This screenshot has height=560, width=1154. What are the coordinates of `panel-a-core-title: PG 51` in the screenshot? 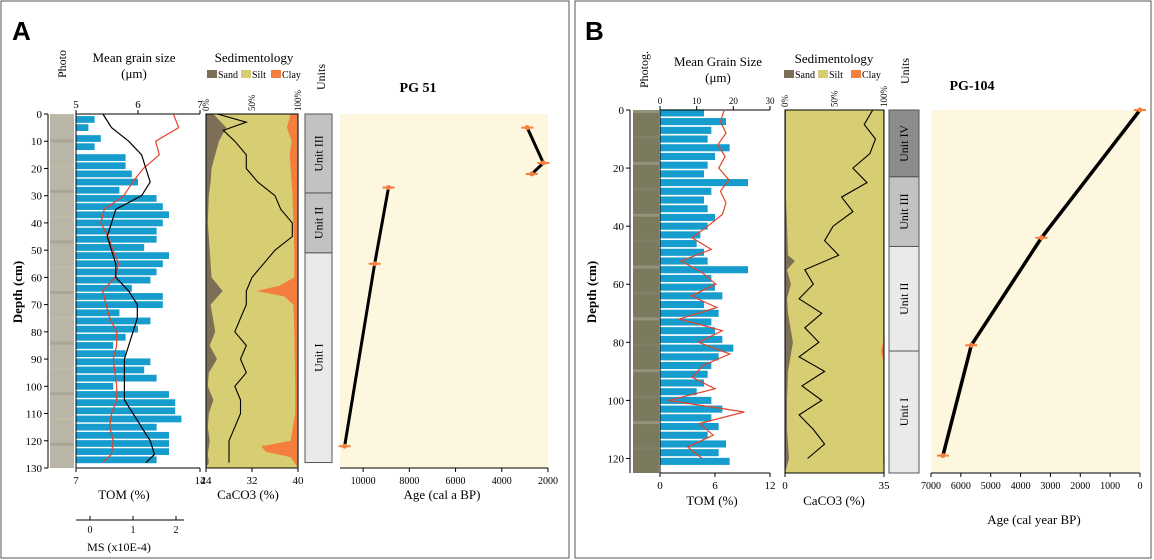 It's located at (418, 88).